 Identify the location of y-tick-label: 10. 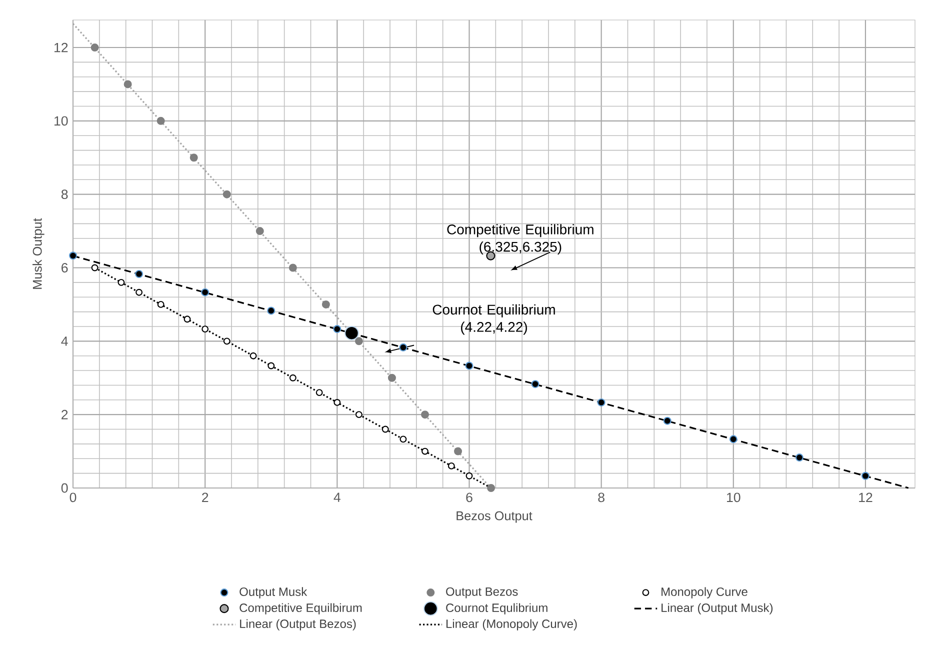
(61, 121).